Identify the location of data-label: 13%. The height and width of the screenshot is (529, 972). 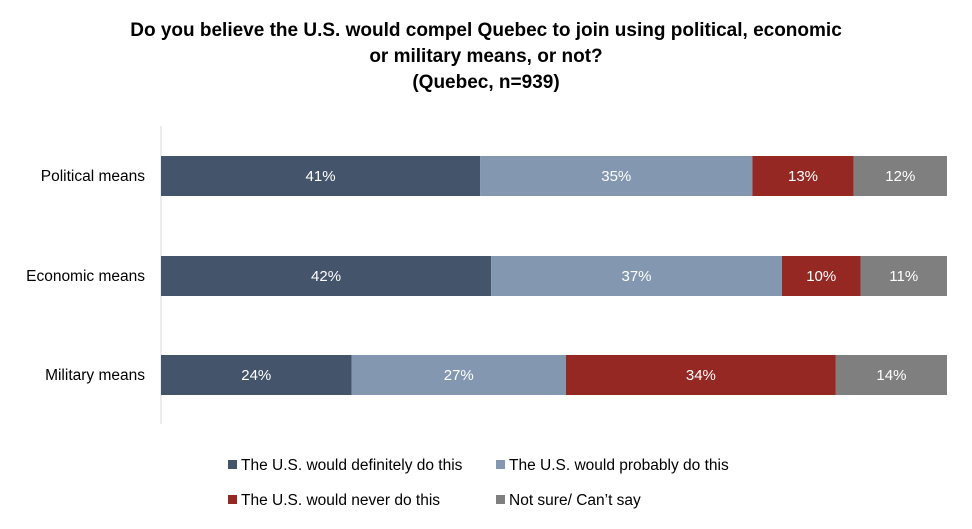
(803, 176).